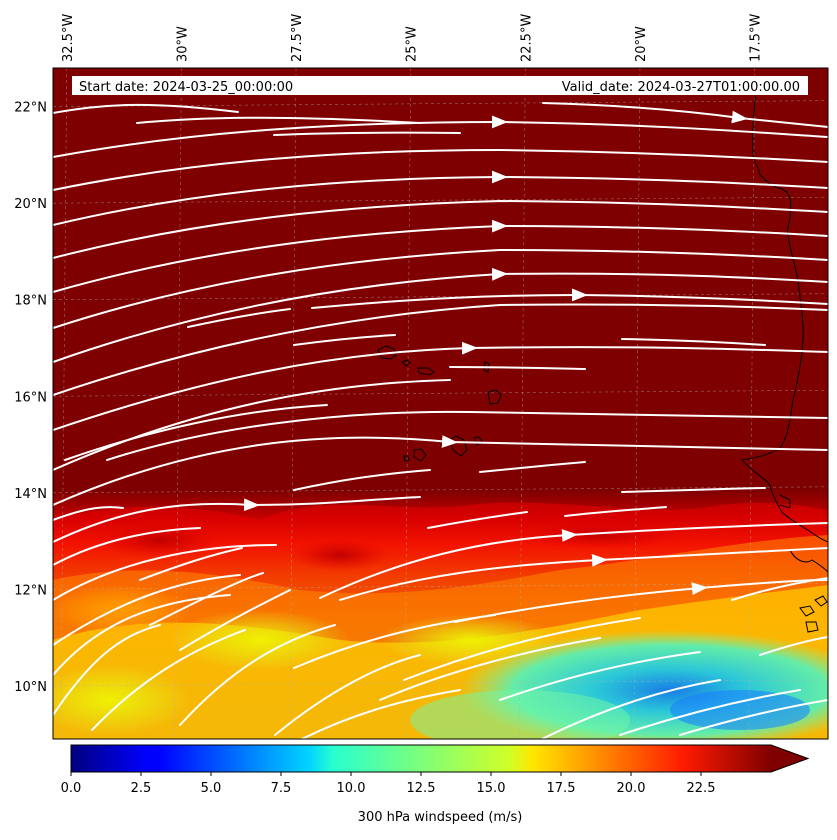 The height and width of the screenshot is (840, 837). What do you see at coordinates (789, 758) in the screenshot?
I see `colorbar-extend-arrow` at bounding box center [789, 758].